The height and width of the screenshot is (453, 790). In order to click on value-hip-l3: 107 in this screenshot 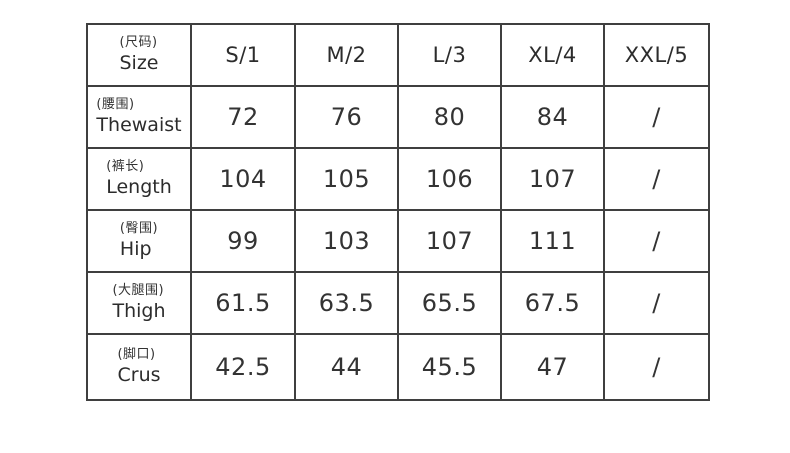, I will do `click(449, 241)`.